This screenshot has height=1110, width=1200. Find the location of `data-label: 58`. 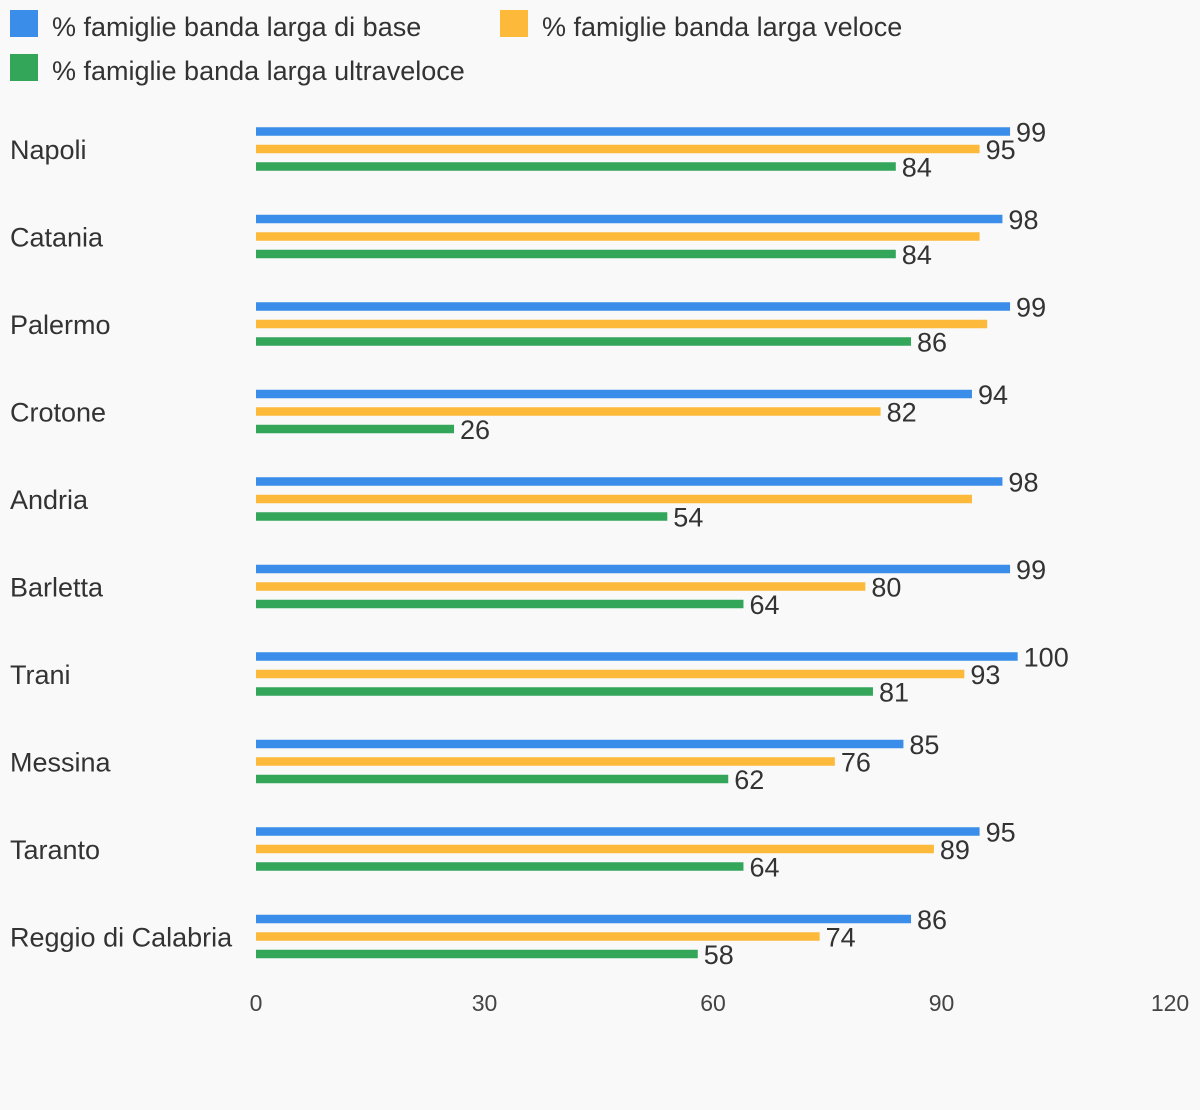

data-label: 58 is located at coordinates (719, 955).